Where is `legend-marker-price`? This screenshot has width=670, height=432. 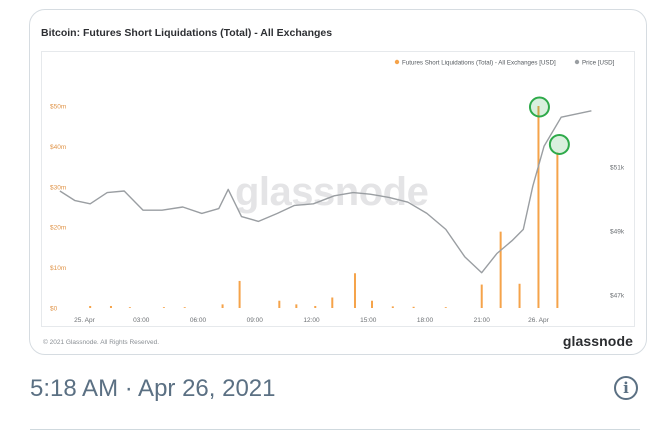 legend-marker-price is located at coordinates (577, 62).